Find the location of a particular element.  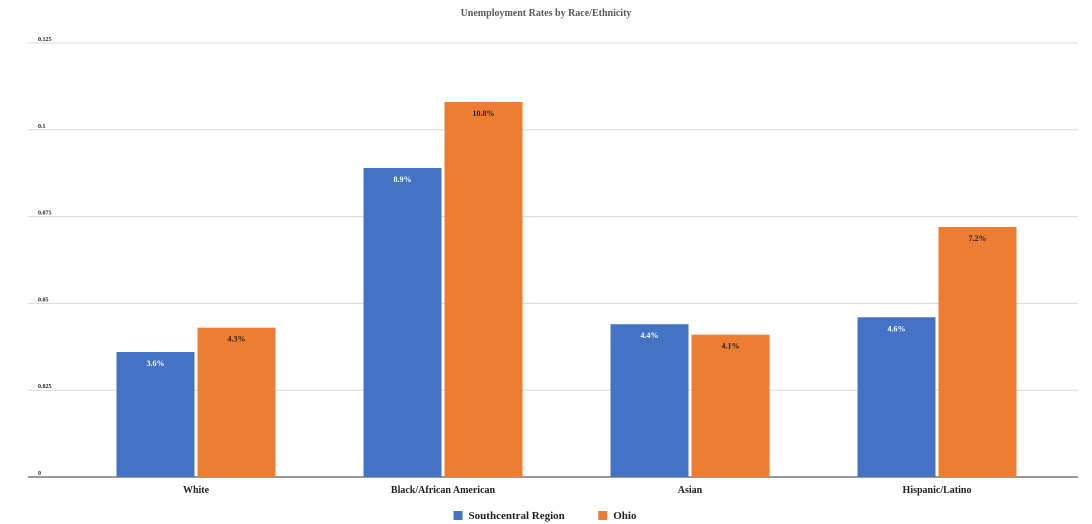

y-tick-label: 0.1 is located at coordinates (42, 127).